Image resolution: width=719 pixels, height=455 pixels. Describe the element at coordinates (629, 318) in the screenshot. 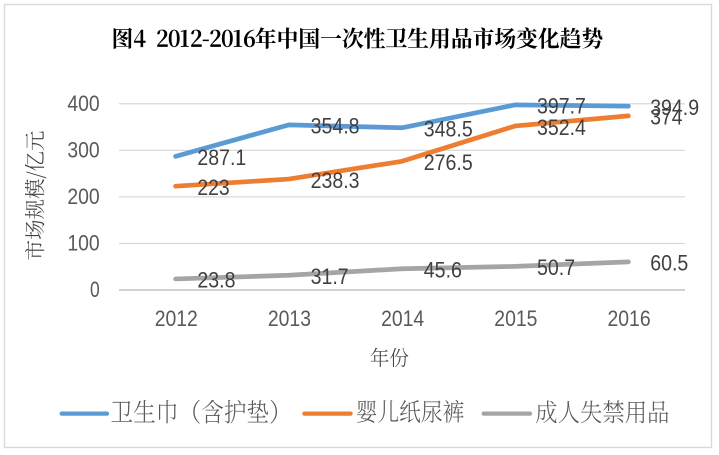

I see `svg-text: 2016` at that location.